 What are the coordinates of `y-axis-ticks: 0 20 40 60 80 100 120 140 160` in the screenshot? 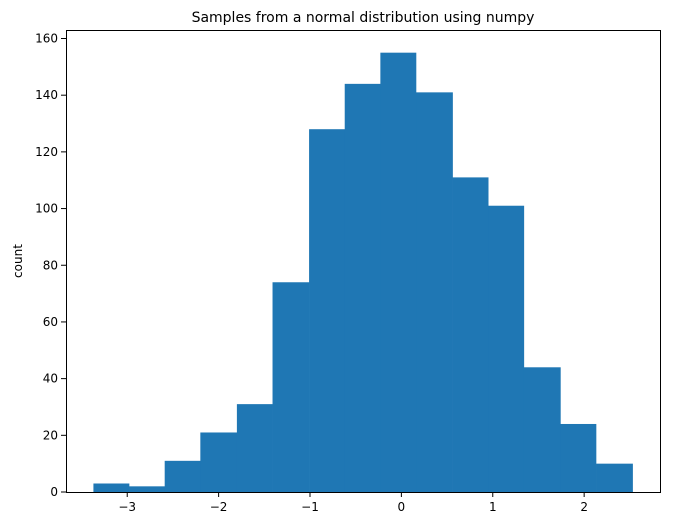 It's located at (50, 265).